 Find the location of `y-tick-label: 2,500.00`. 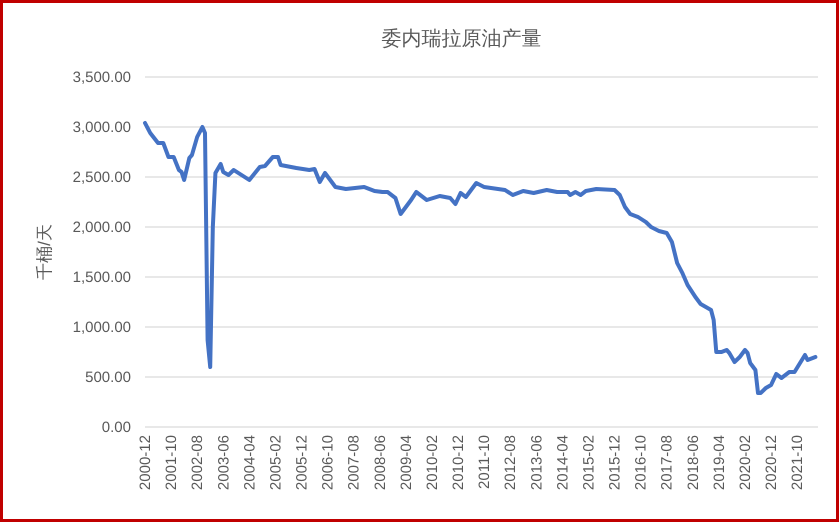

y-tick-label: 2,500.00 is located at coordinates (101, 177).